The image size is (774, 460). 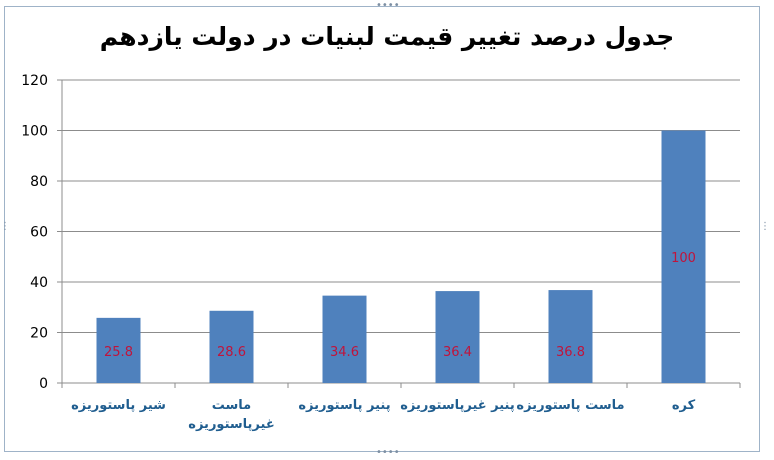 I want to click on category-label: پنیر پاستوریزه, so click(x=344, y=405).